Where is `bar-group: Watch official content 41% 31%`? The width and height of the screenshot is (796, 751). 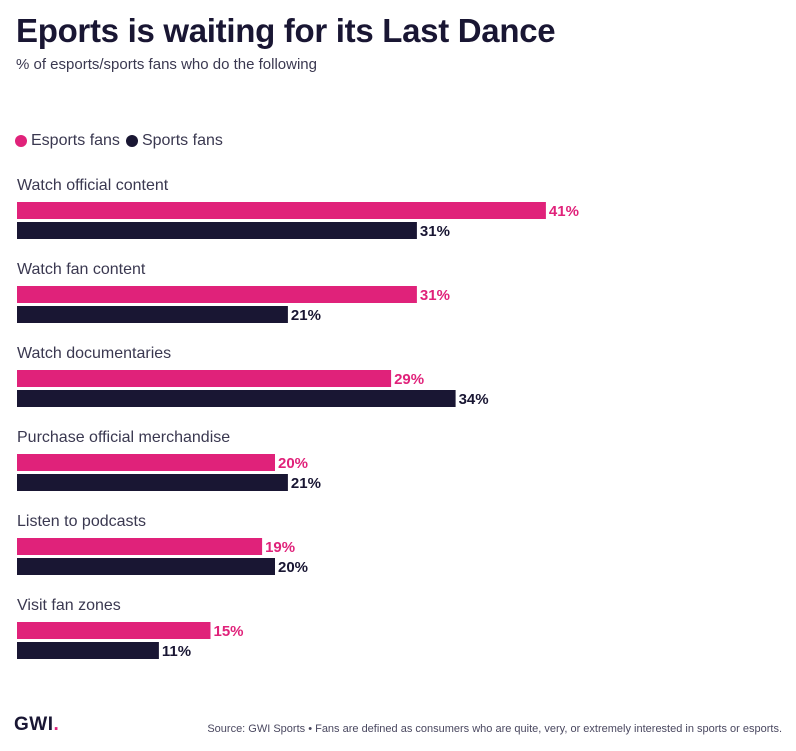
bar-group: Watch official content 41% 31% is located at coordinates (298, 208).